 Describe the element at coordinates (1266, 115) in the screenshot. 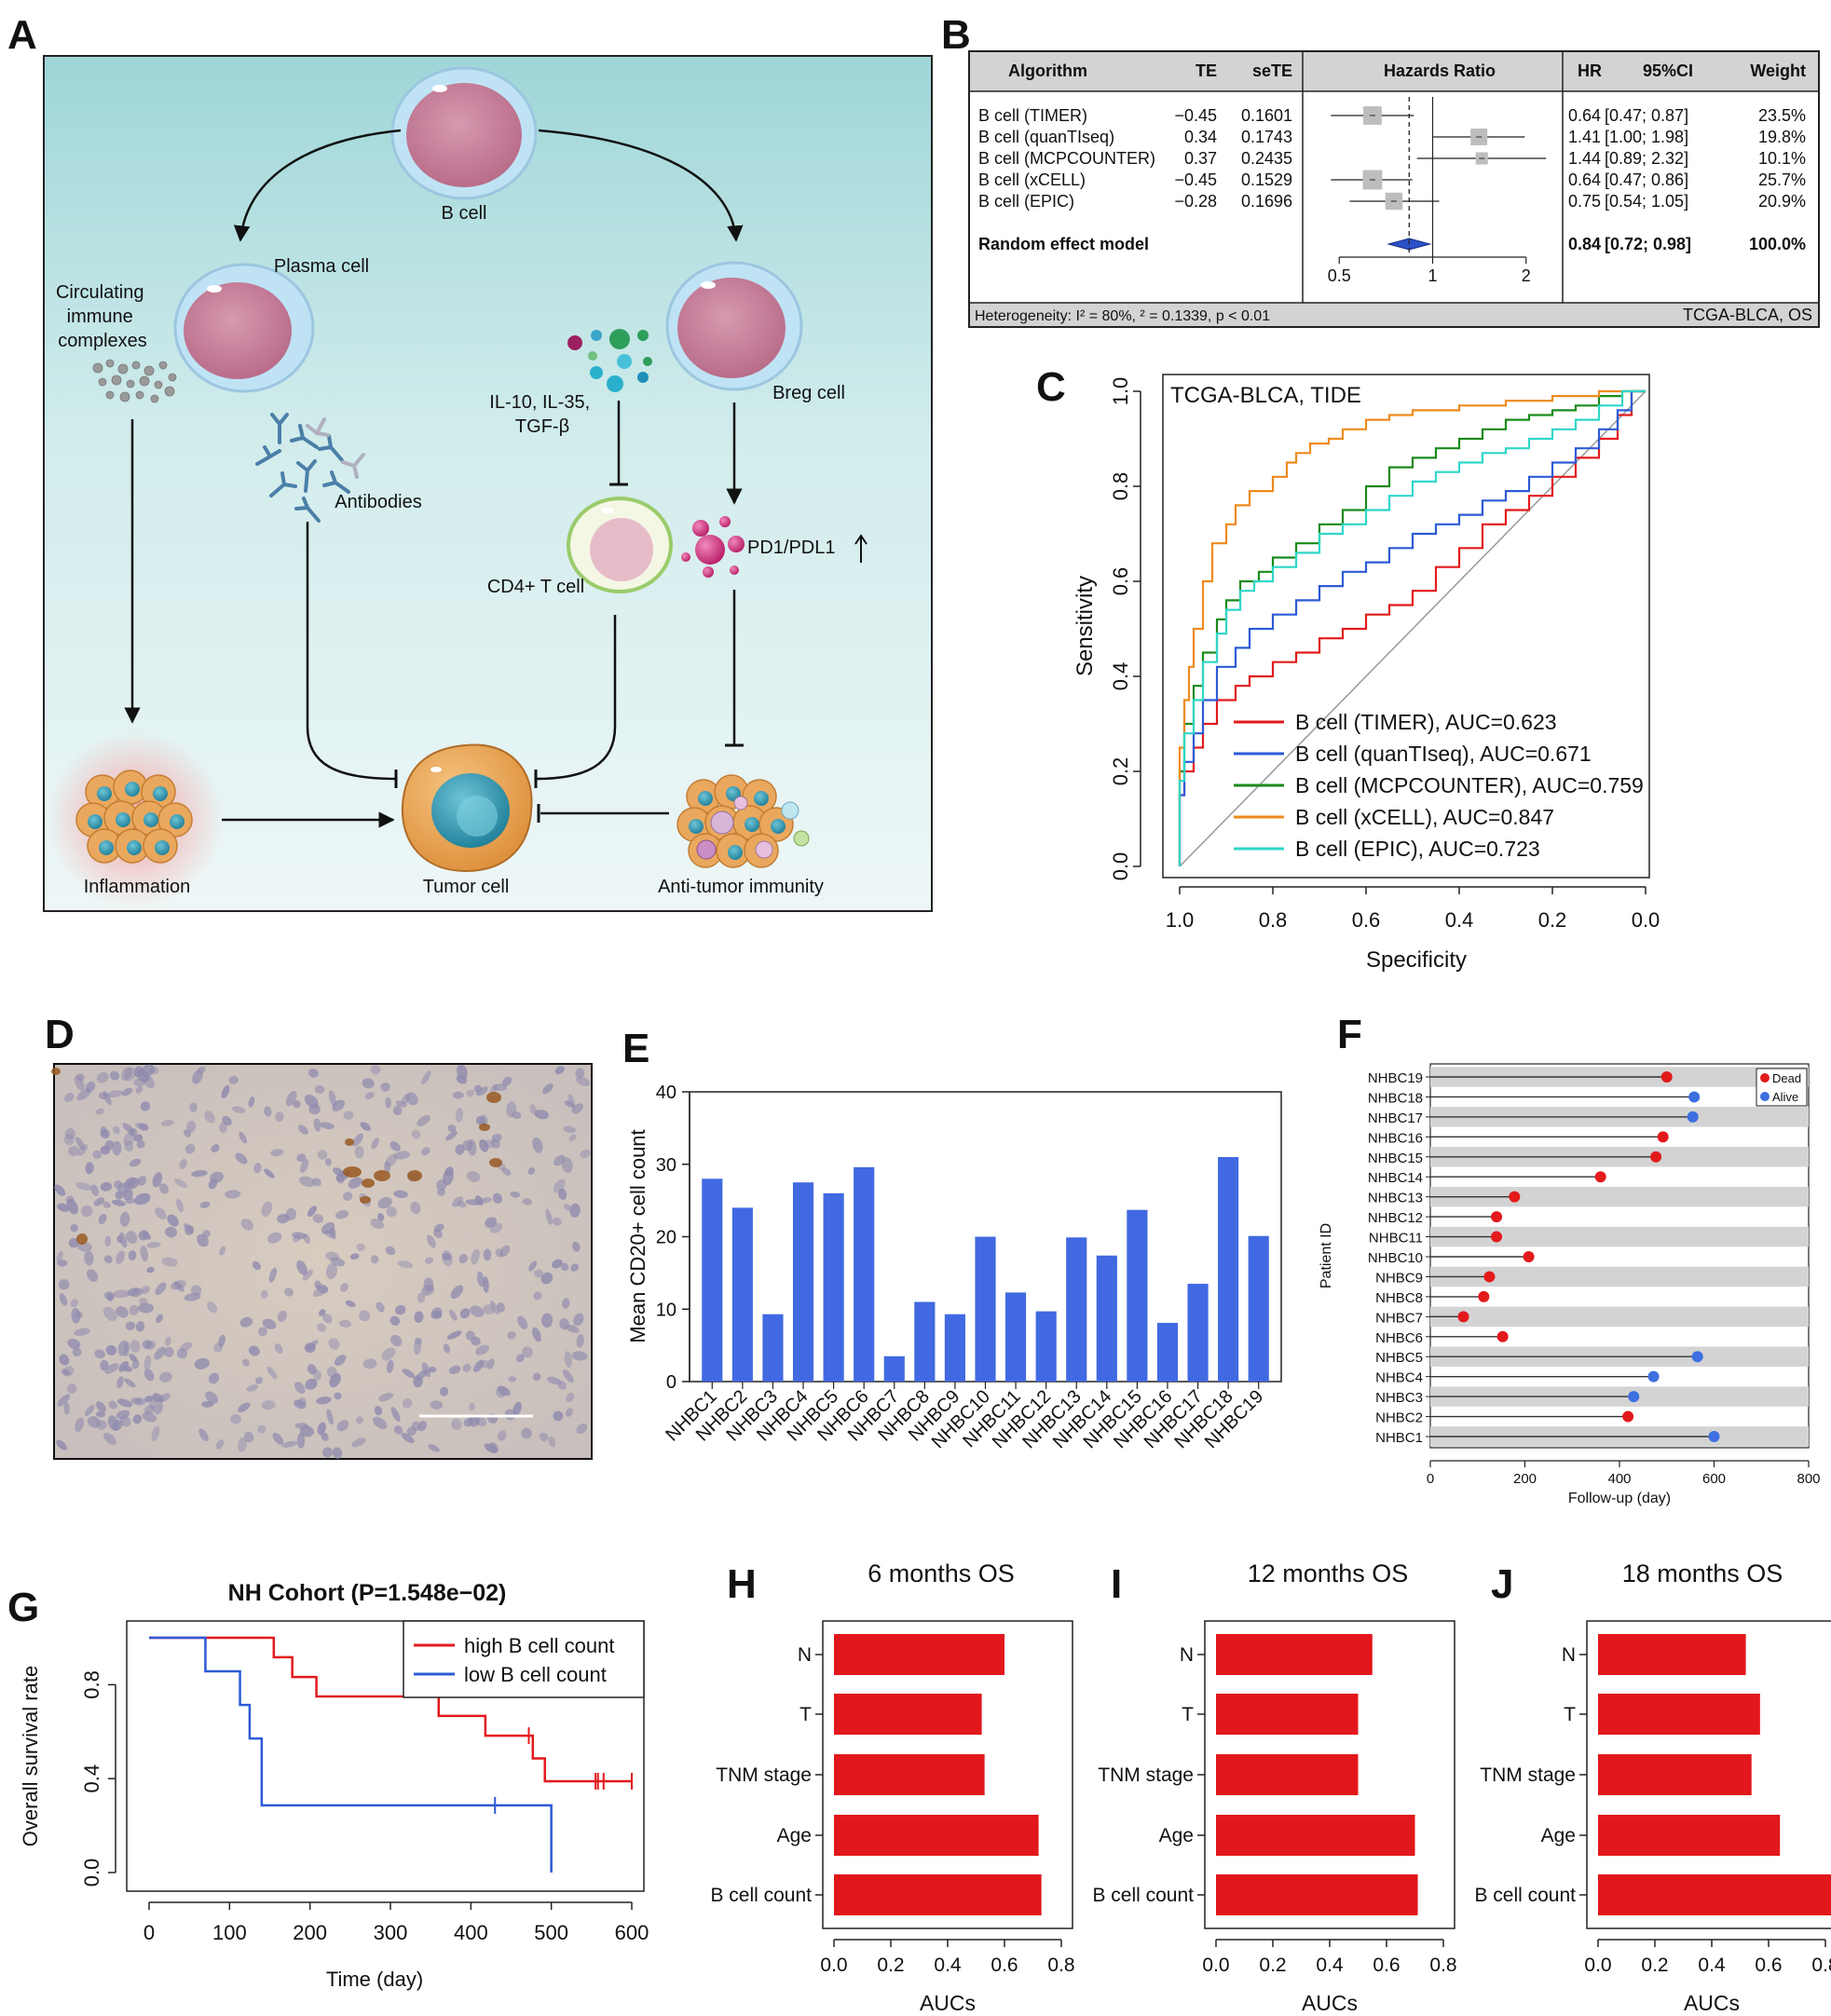

I see `row-sete: 0.1601` at that location.